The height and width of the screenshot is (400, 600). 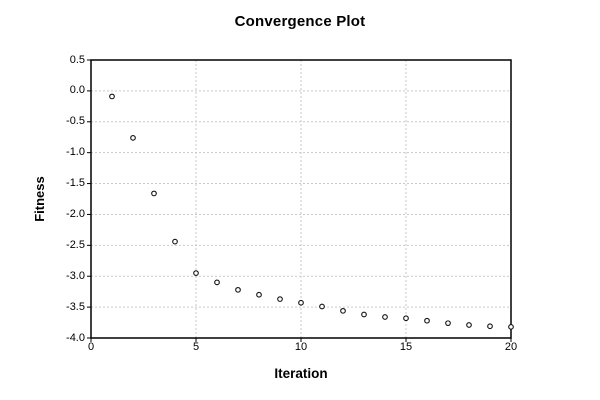 What do you see at coordinates (511, 347) in the screenshot?
I see `x-tick-label: 20` at bounding box center [511, 347].